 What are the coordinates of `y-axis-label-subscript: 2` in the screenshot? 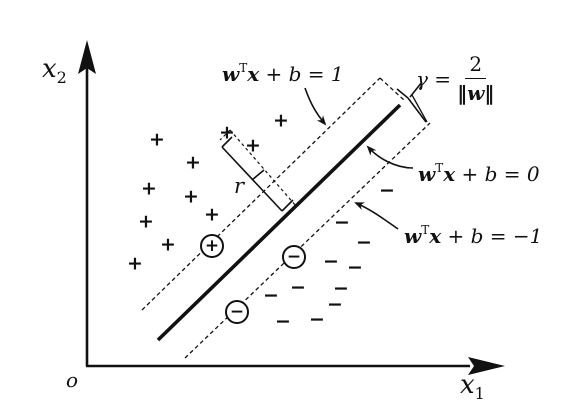 It's located at (61, 77).